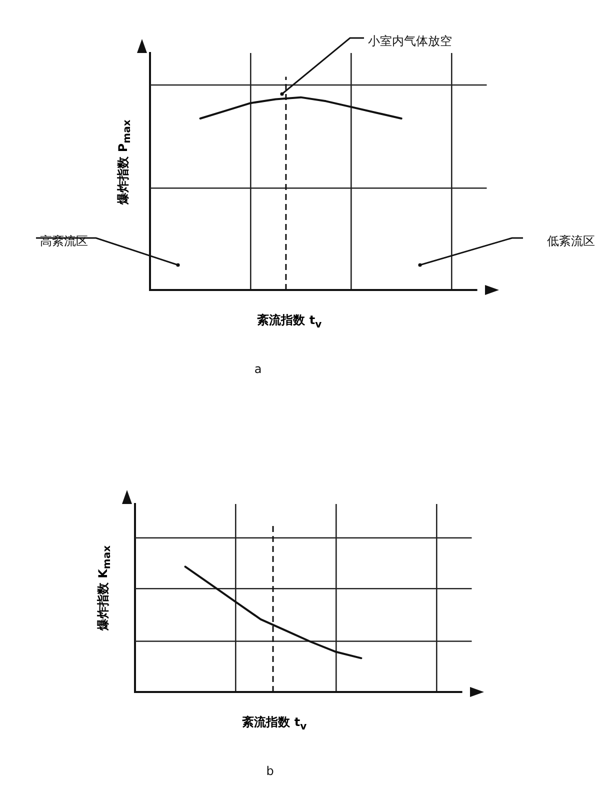 Image resolution: width=600 pixels, height=791 pixels. What do you see at coordinates (410, 41) in the screenshot?
I see `text: 小室内气体放空` at bounding box center [410, 41].